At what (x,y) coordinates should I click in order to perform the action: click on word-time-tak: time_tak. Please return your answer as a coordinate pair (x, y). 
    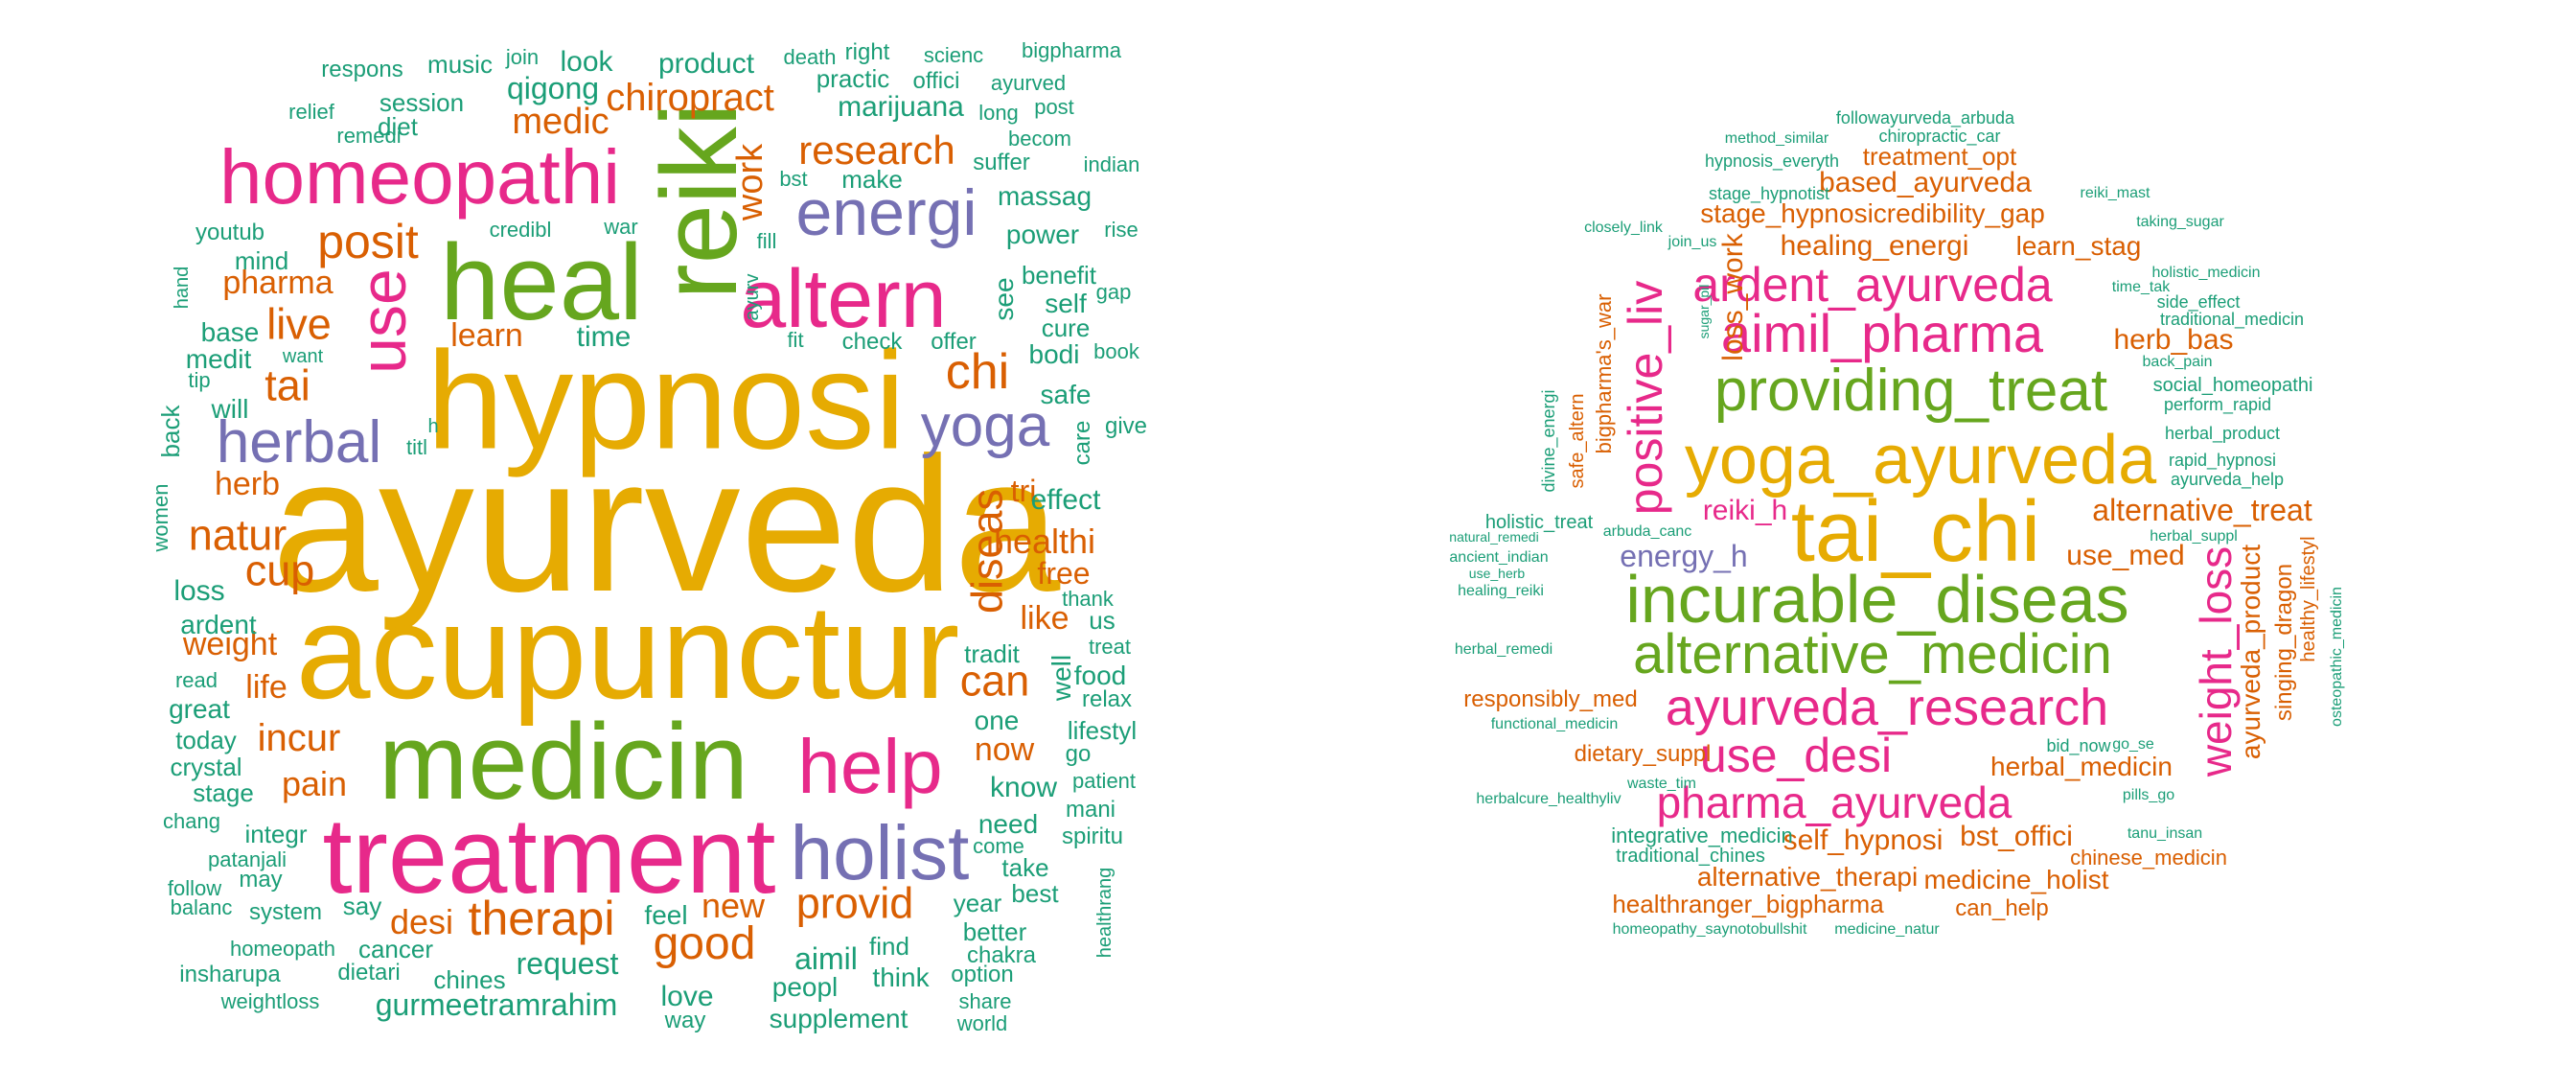
    Looking at the image, I should click on (2141, 287).